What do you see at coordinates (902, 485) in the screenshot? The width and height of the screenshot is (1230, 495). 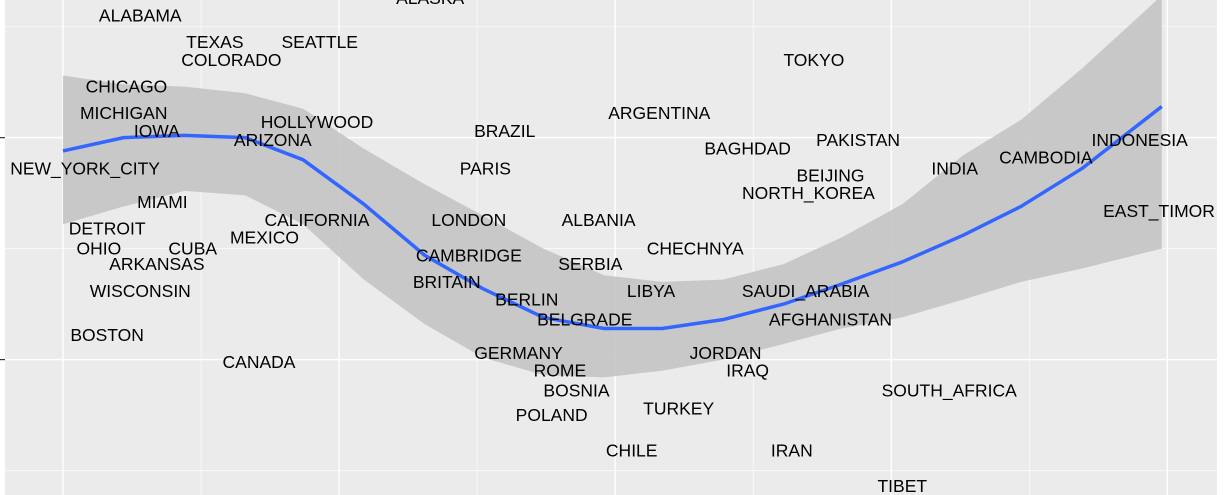 I see `point-label: TIBET` at bounding box center [902, 485].